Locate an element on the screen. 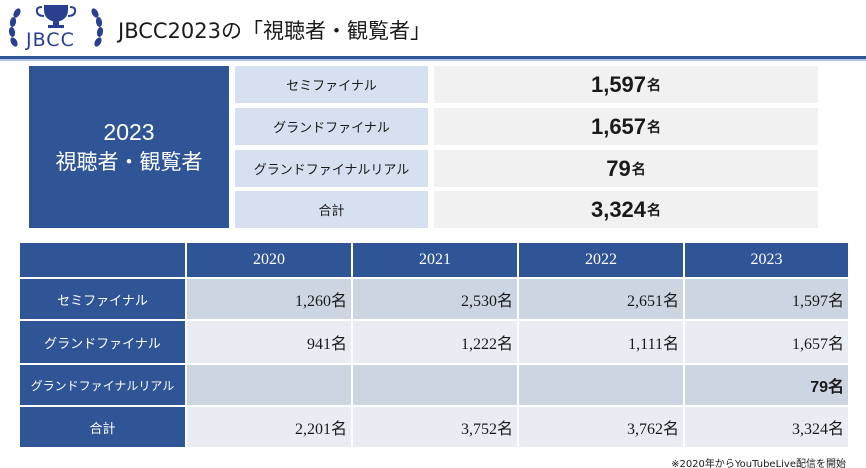  footnote: ※2020年からYouTubeLive配信を開始 is located at coordinates (758, 463).